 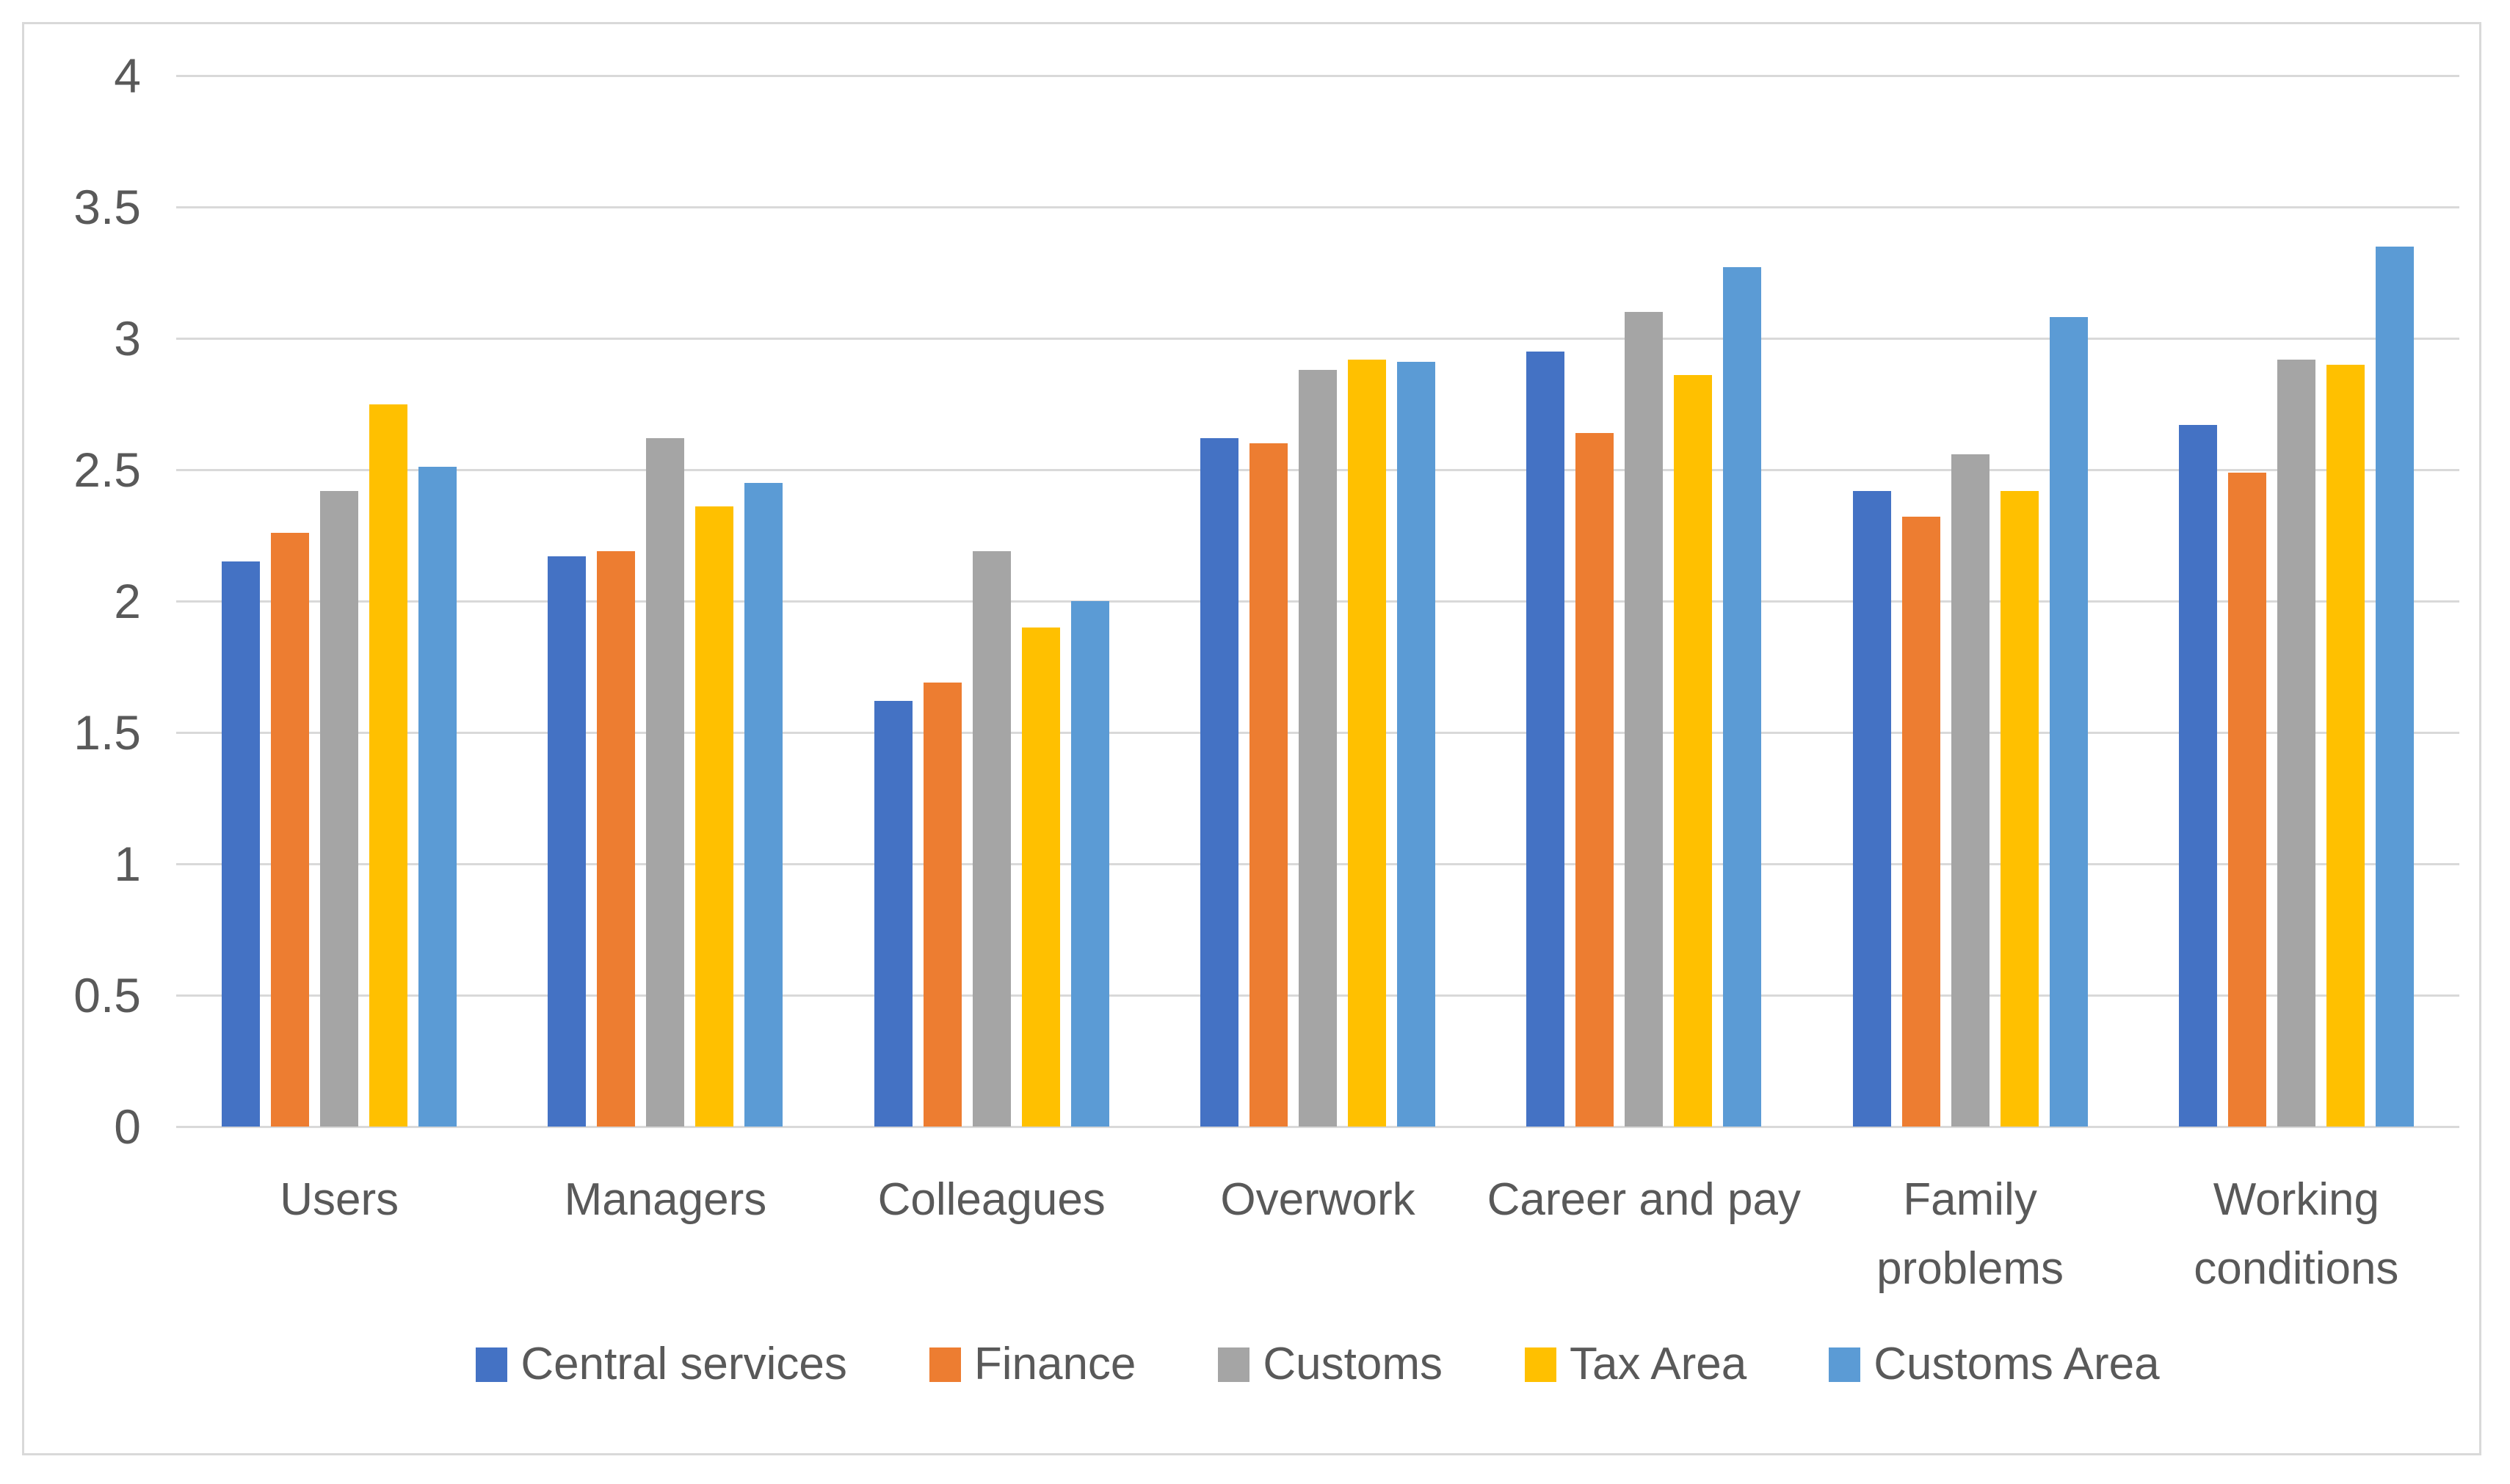 What do you see at coordinates (127, 864) in the screenshot?
I see `y-tick-label: 1` at bounding box center [127, 864].